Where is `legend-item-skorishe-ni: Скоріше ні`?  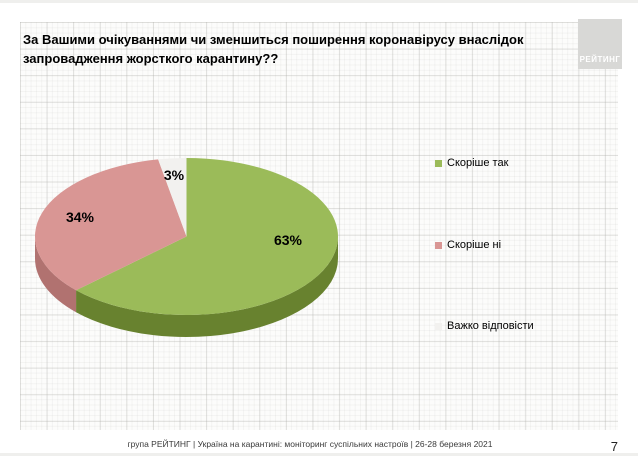 legend-item-skorishe-ni: Скоріше ні is located at coordinates (468, 245).